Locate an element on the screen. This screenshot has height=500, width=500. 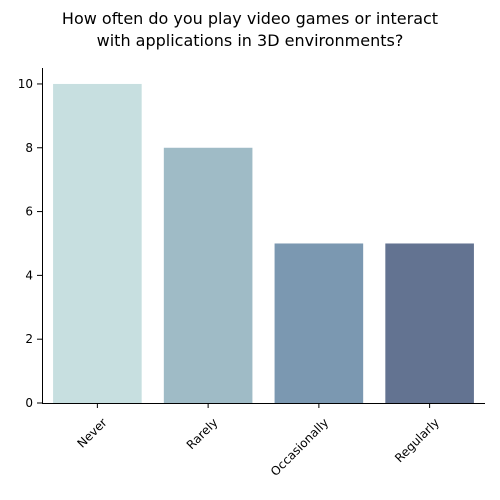
bar-never is located at coordinates (97, 243).